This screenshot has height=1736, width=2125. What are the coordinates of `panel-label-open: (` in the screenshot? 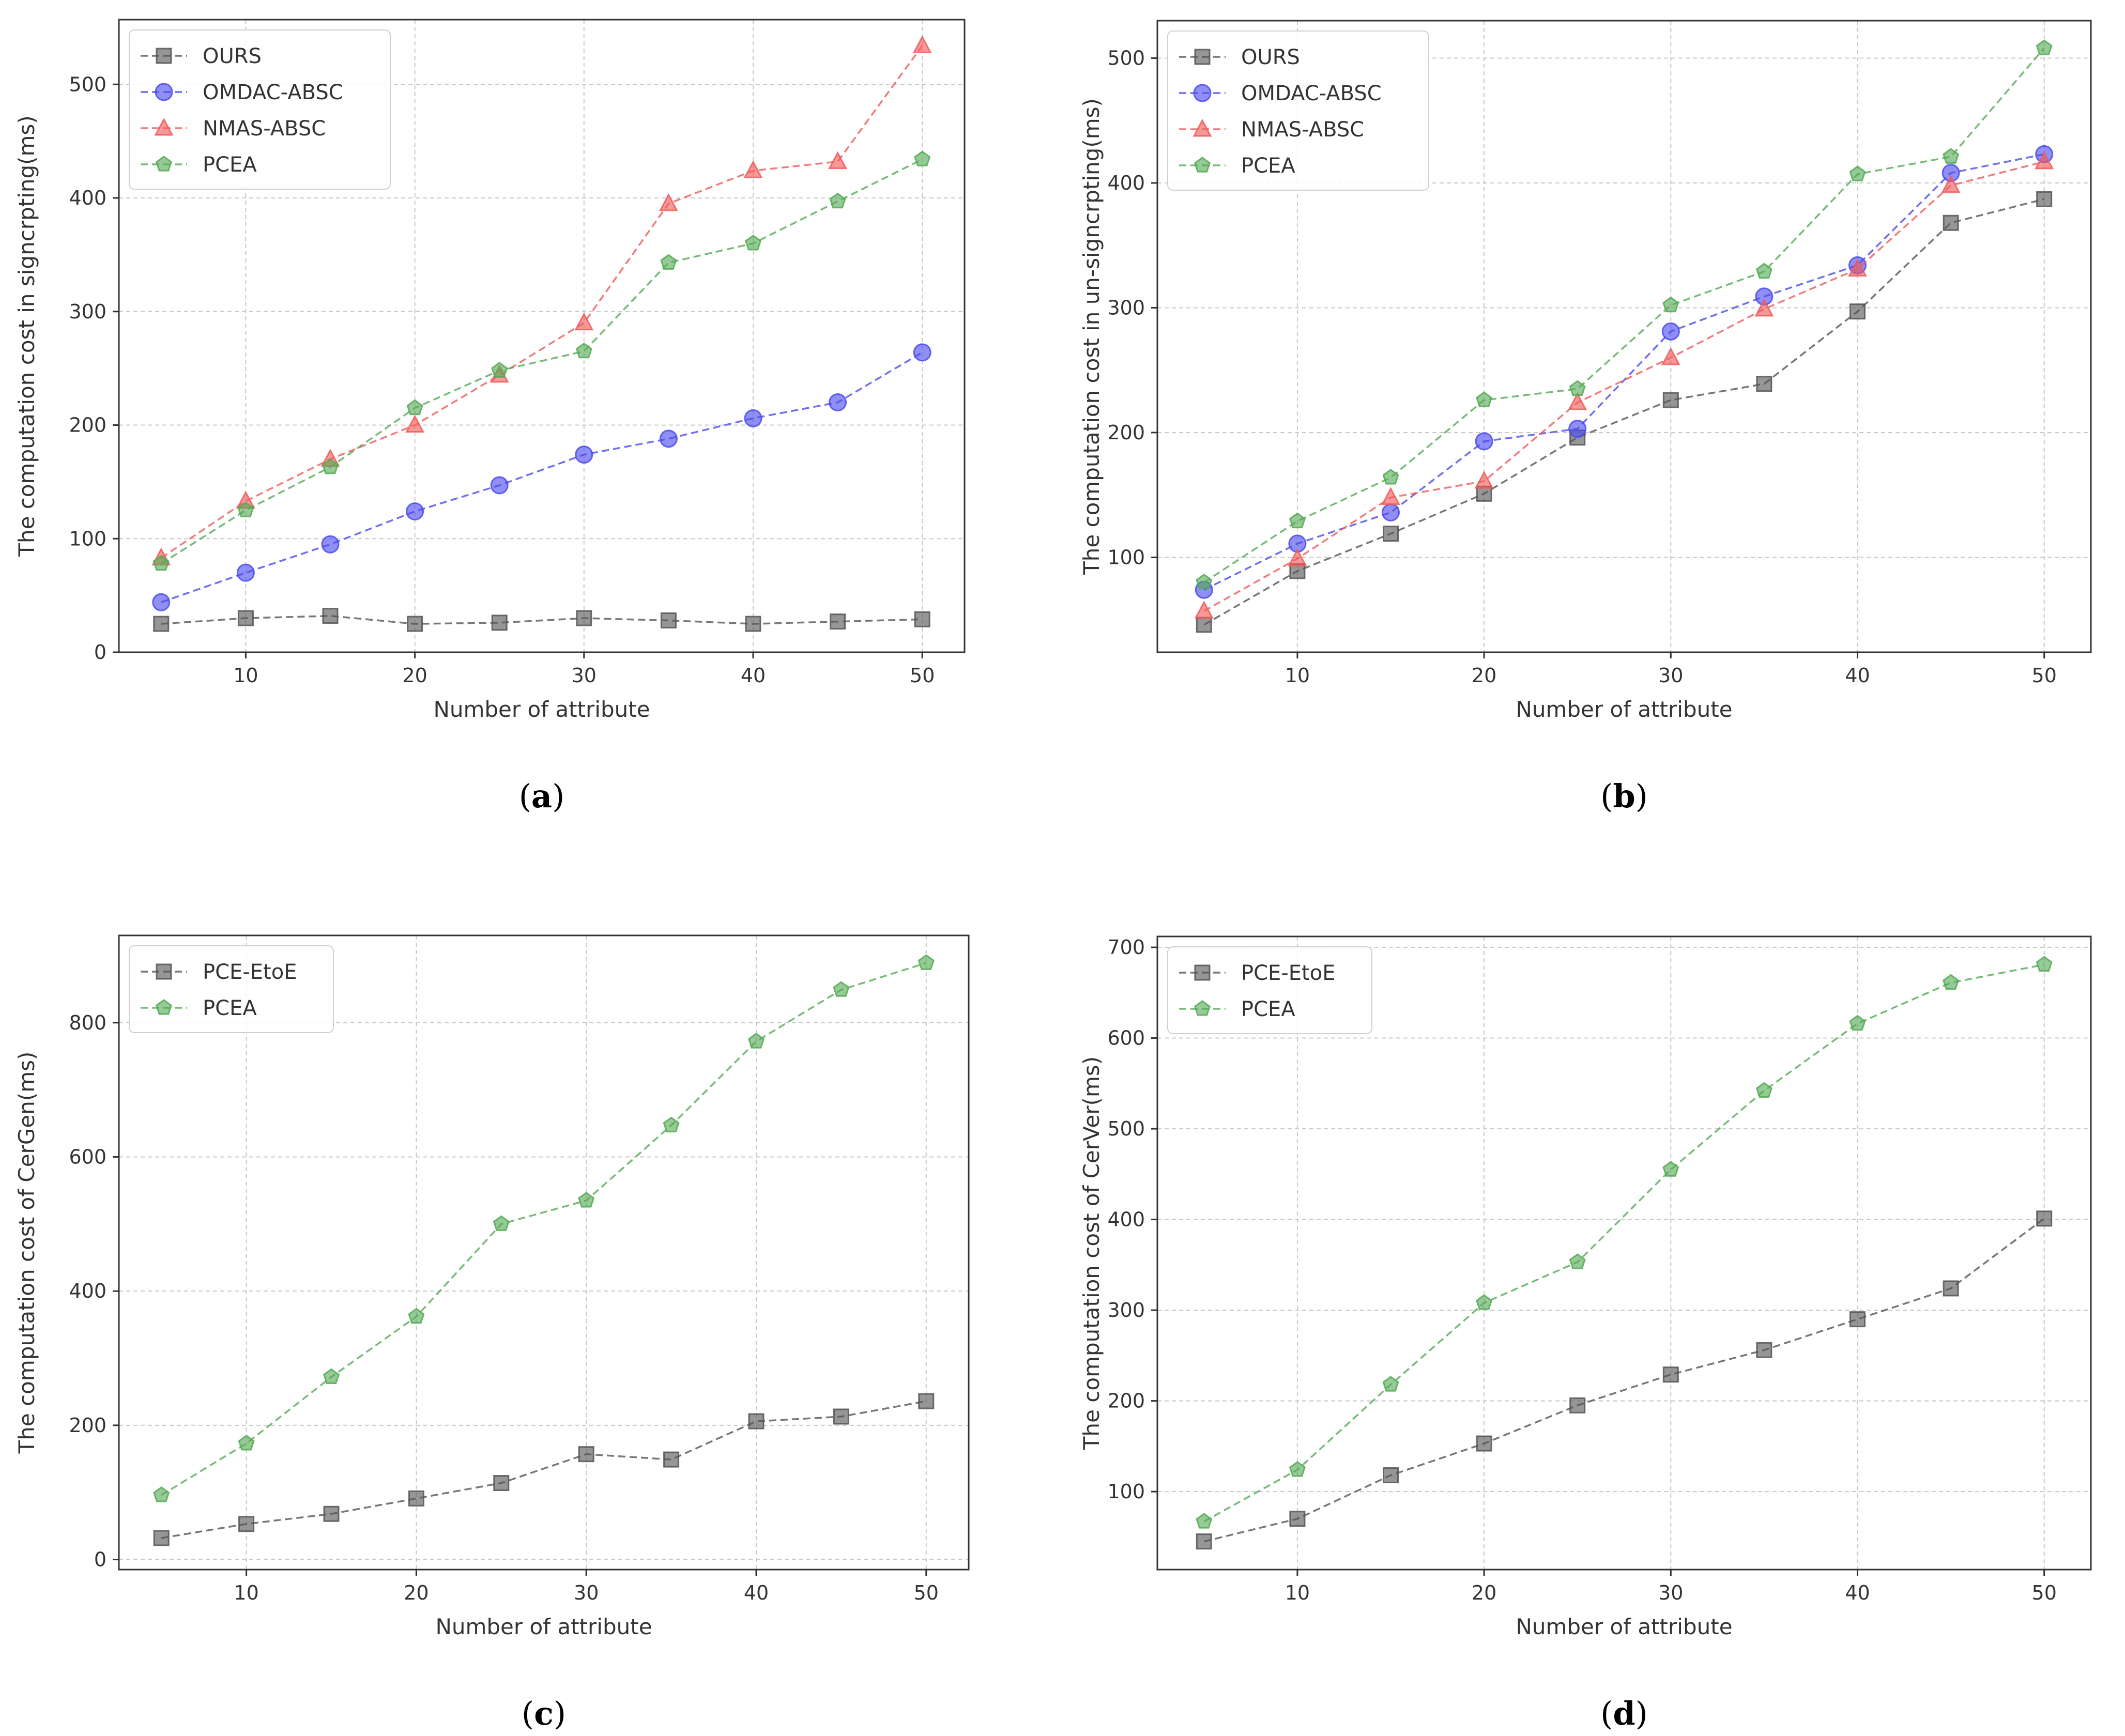 It's located at (528, 1714).